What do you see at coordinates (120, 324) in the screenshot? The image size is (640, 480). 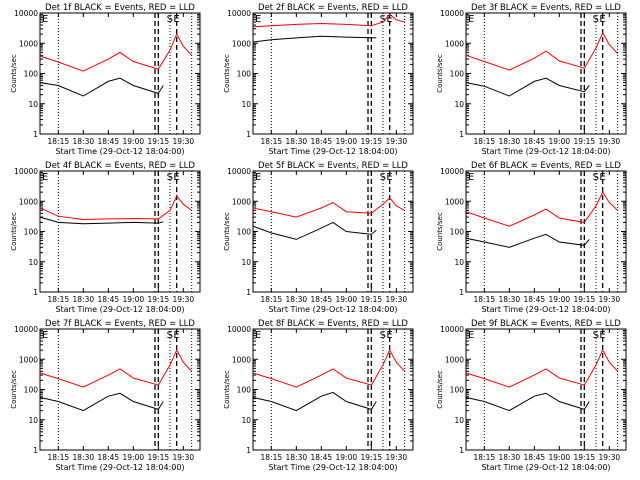 I see `panel-title: Det 7f BLACK = Events, RED = LLD` at bounding box center [120, 324].